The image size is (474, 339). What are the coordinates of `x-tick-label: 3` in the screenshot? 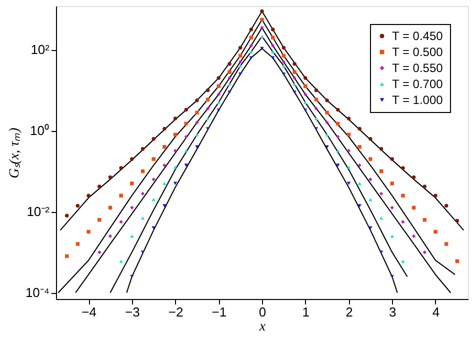 It's located at (392, 312).